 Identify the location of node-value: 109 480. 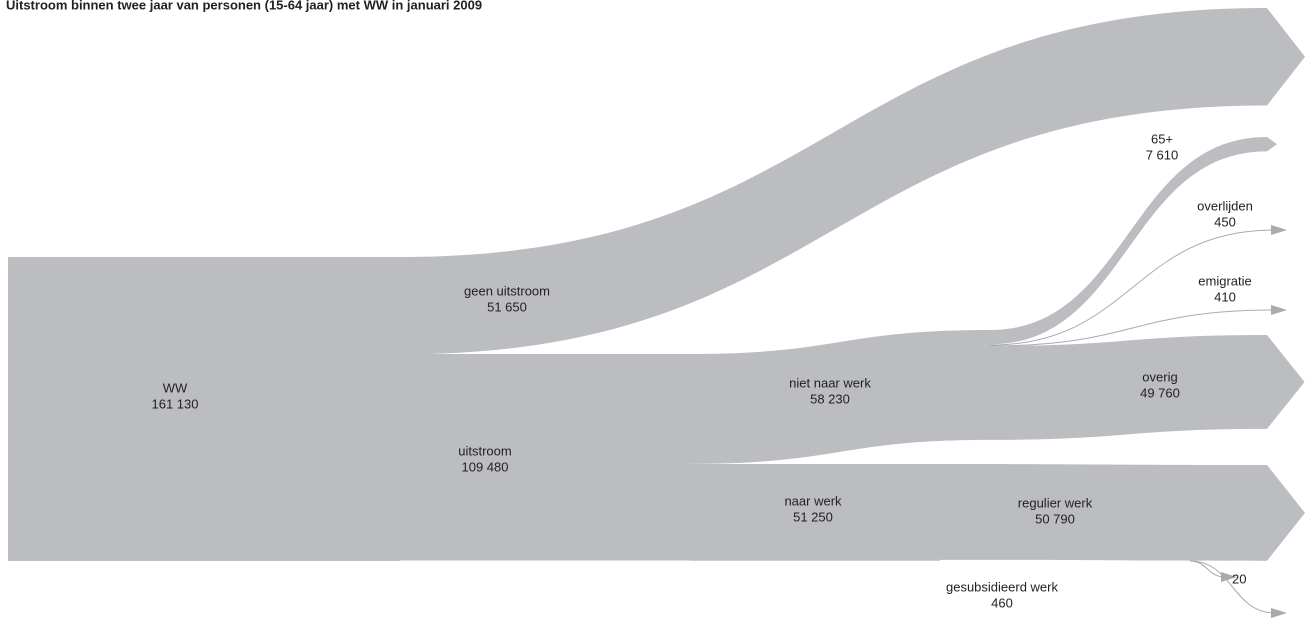
(485, 466).